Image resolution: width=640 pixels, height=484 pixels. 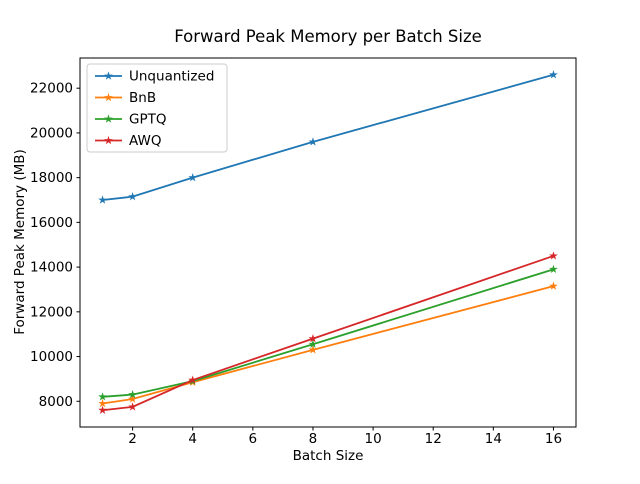 I want to click on y-tick-label: 18000, so click(x=51, y=178).